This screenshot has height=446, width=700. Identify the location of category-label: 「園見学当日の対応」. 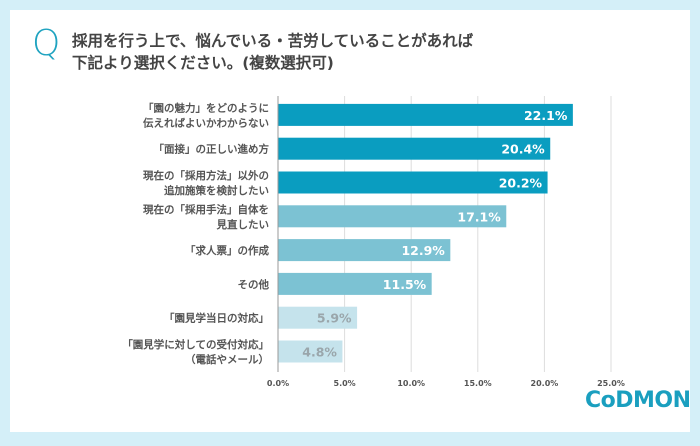
(216, 318).